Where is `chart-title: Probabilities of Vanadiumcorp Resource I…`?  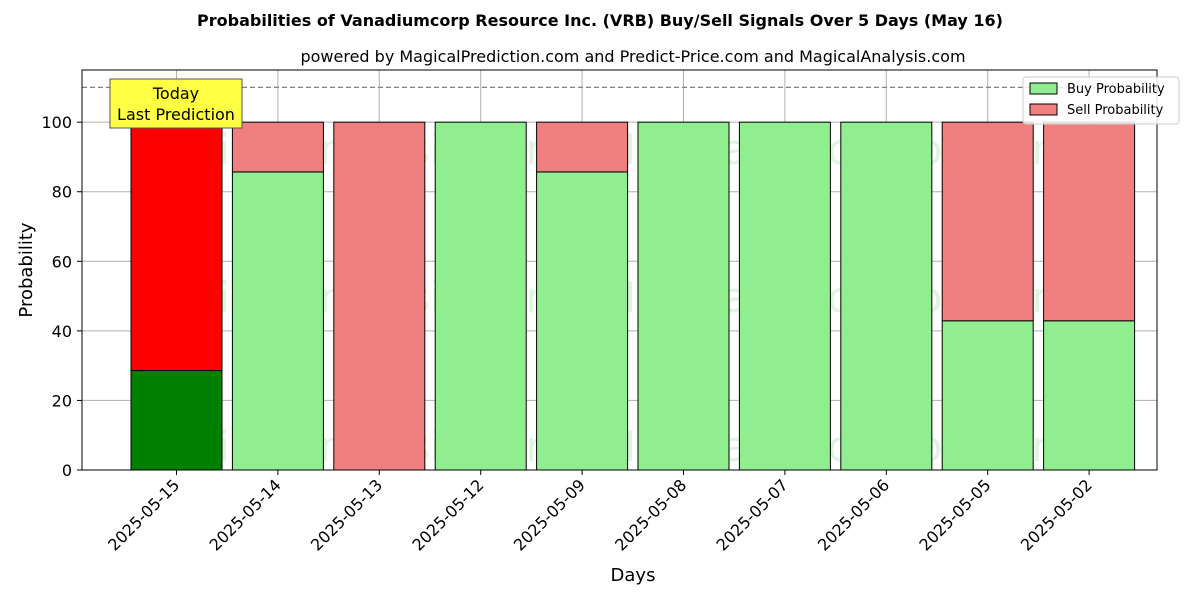
chart-title: Probabilities of Vanadiumcorp Resource I… is located at coordinates (600, 20).